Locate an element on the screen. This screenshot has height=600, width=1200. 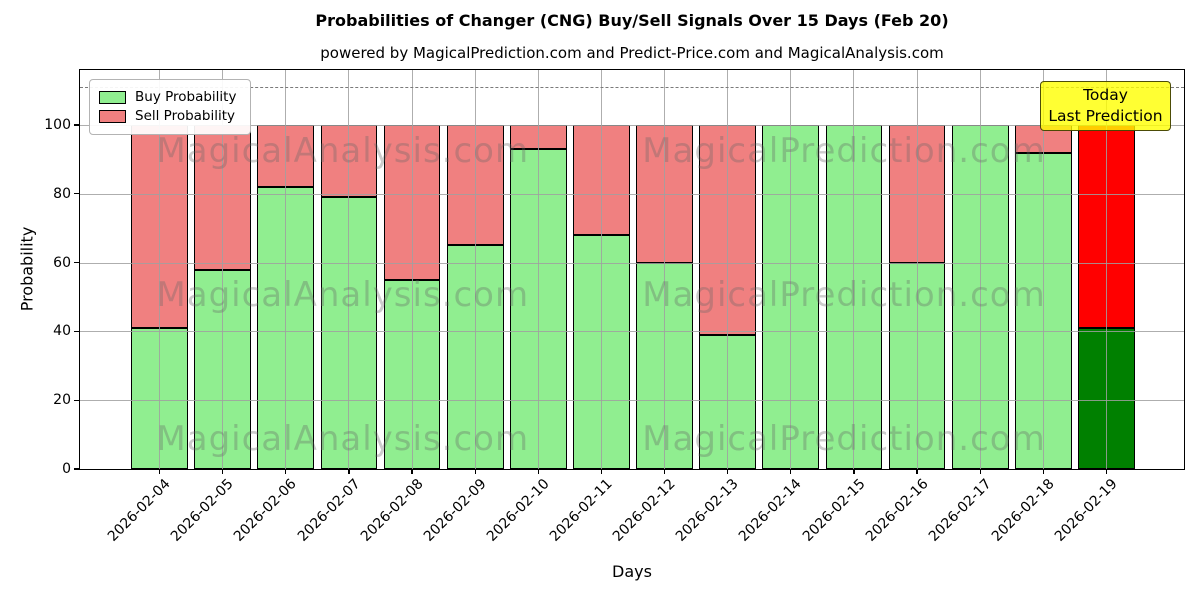
legend-item-sell: Sell Probability is located at coordinates (169, 116).